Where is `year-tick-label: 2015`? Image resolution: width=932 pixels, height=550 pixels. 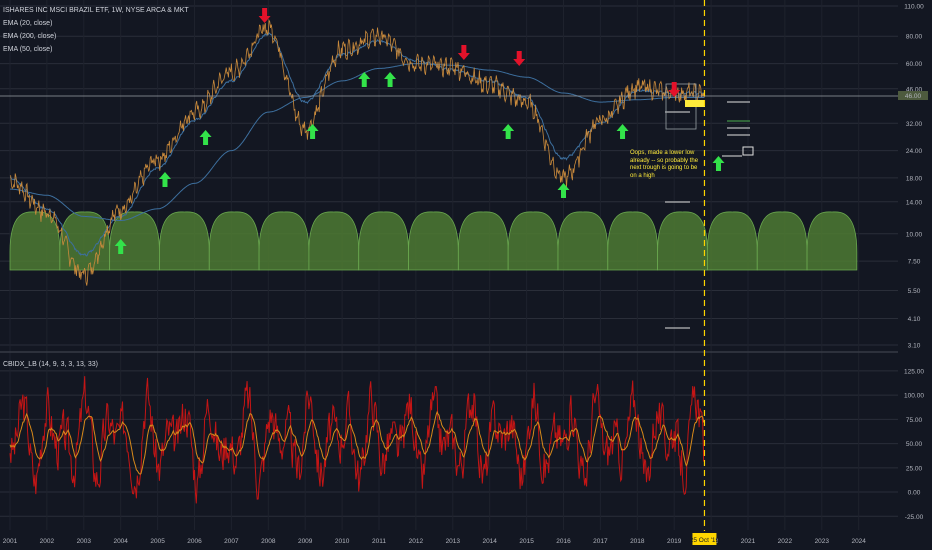 year-tick-label: 2015 is located at coordinates (526, 541).